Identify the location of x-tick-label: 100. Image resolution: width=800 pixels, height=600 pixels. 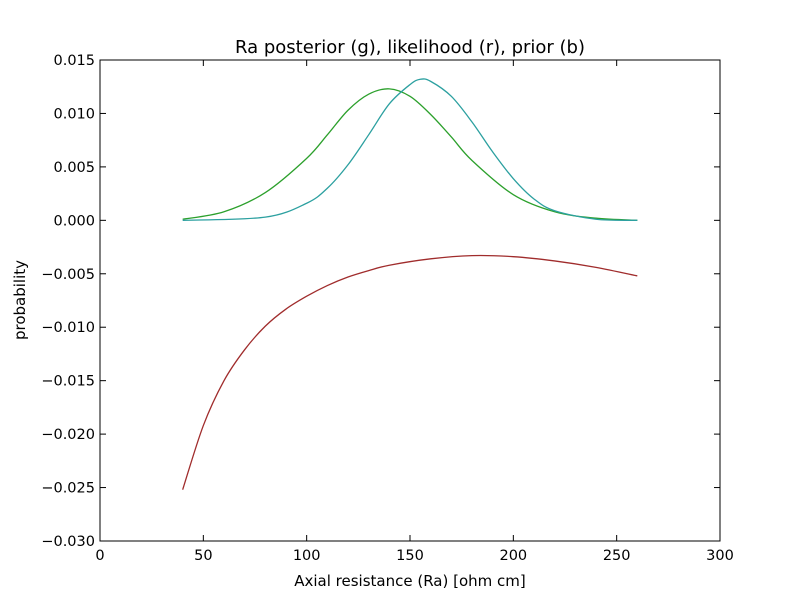
(307, 556).